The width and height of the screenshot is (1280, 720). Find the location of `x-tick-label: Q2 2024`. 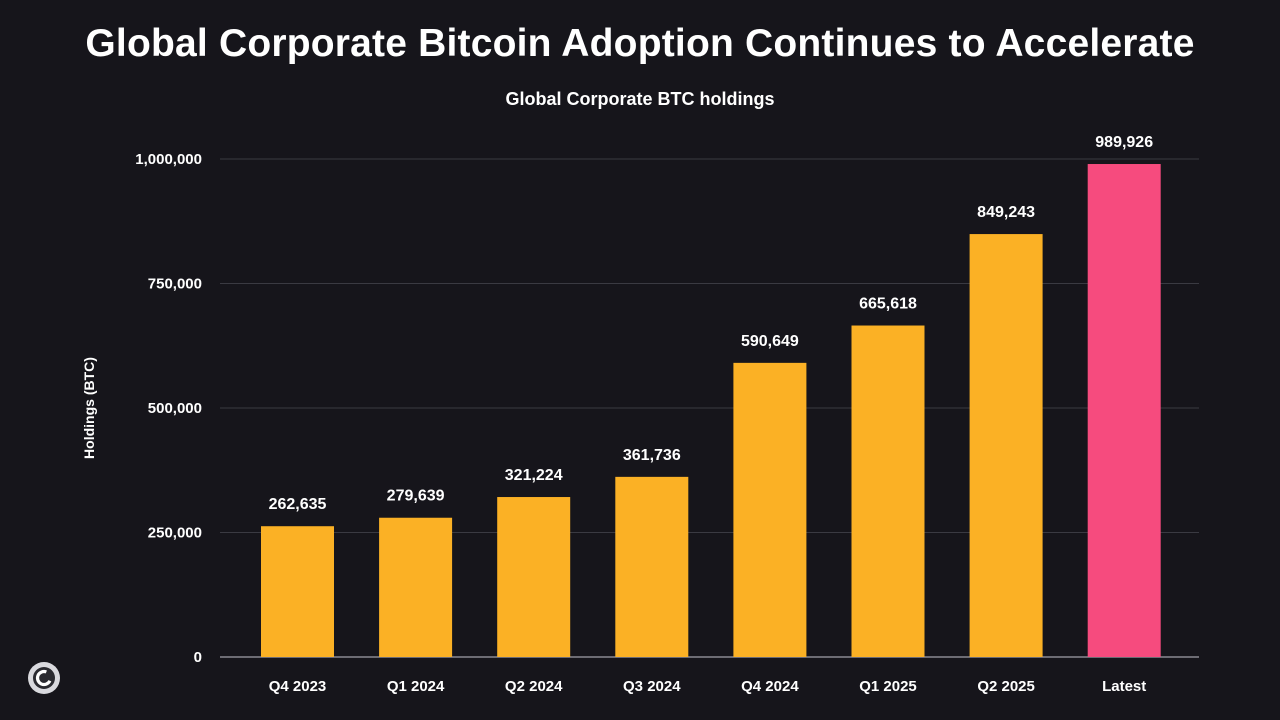

x-tick-label: Q2 2024 is located at coordinates (534, 686).